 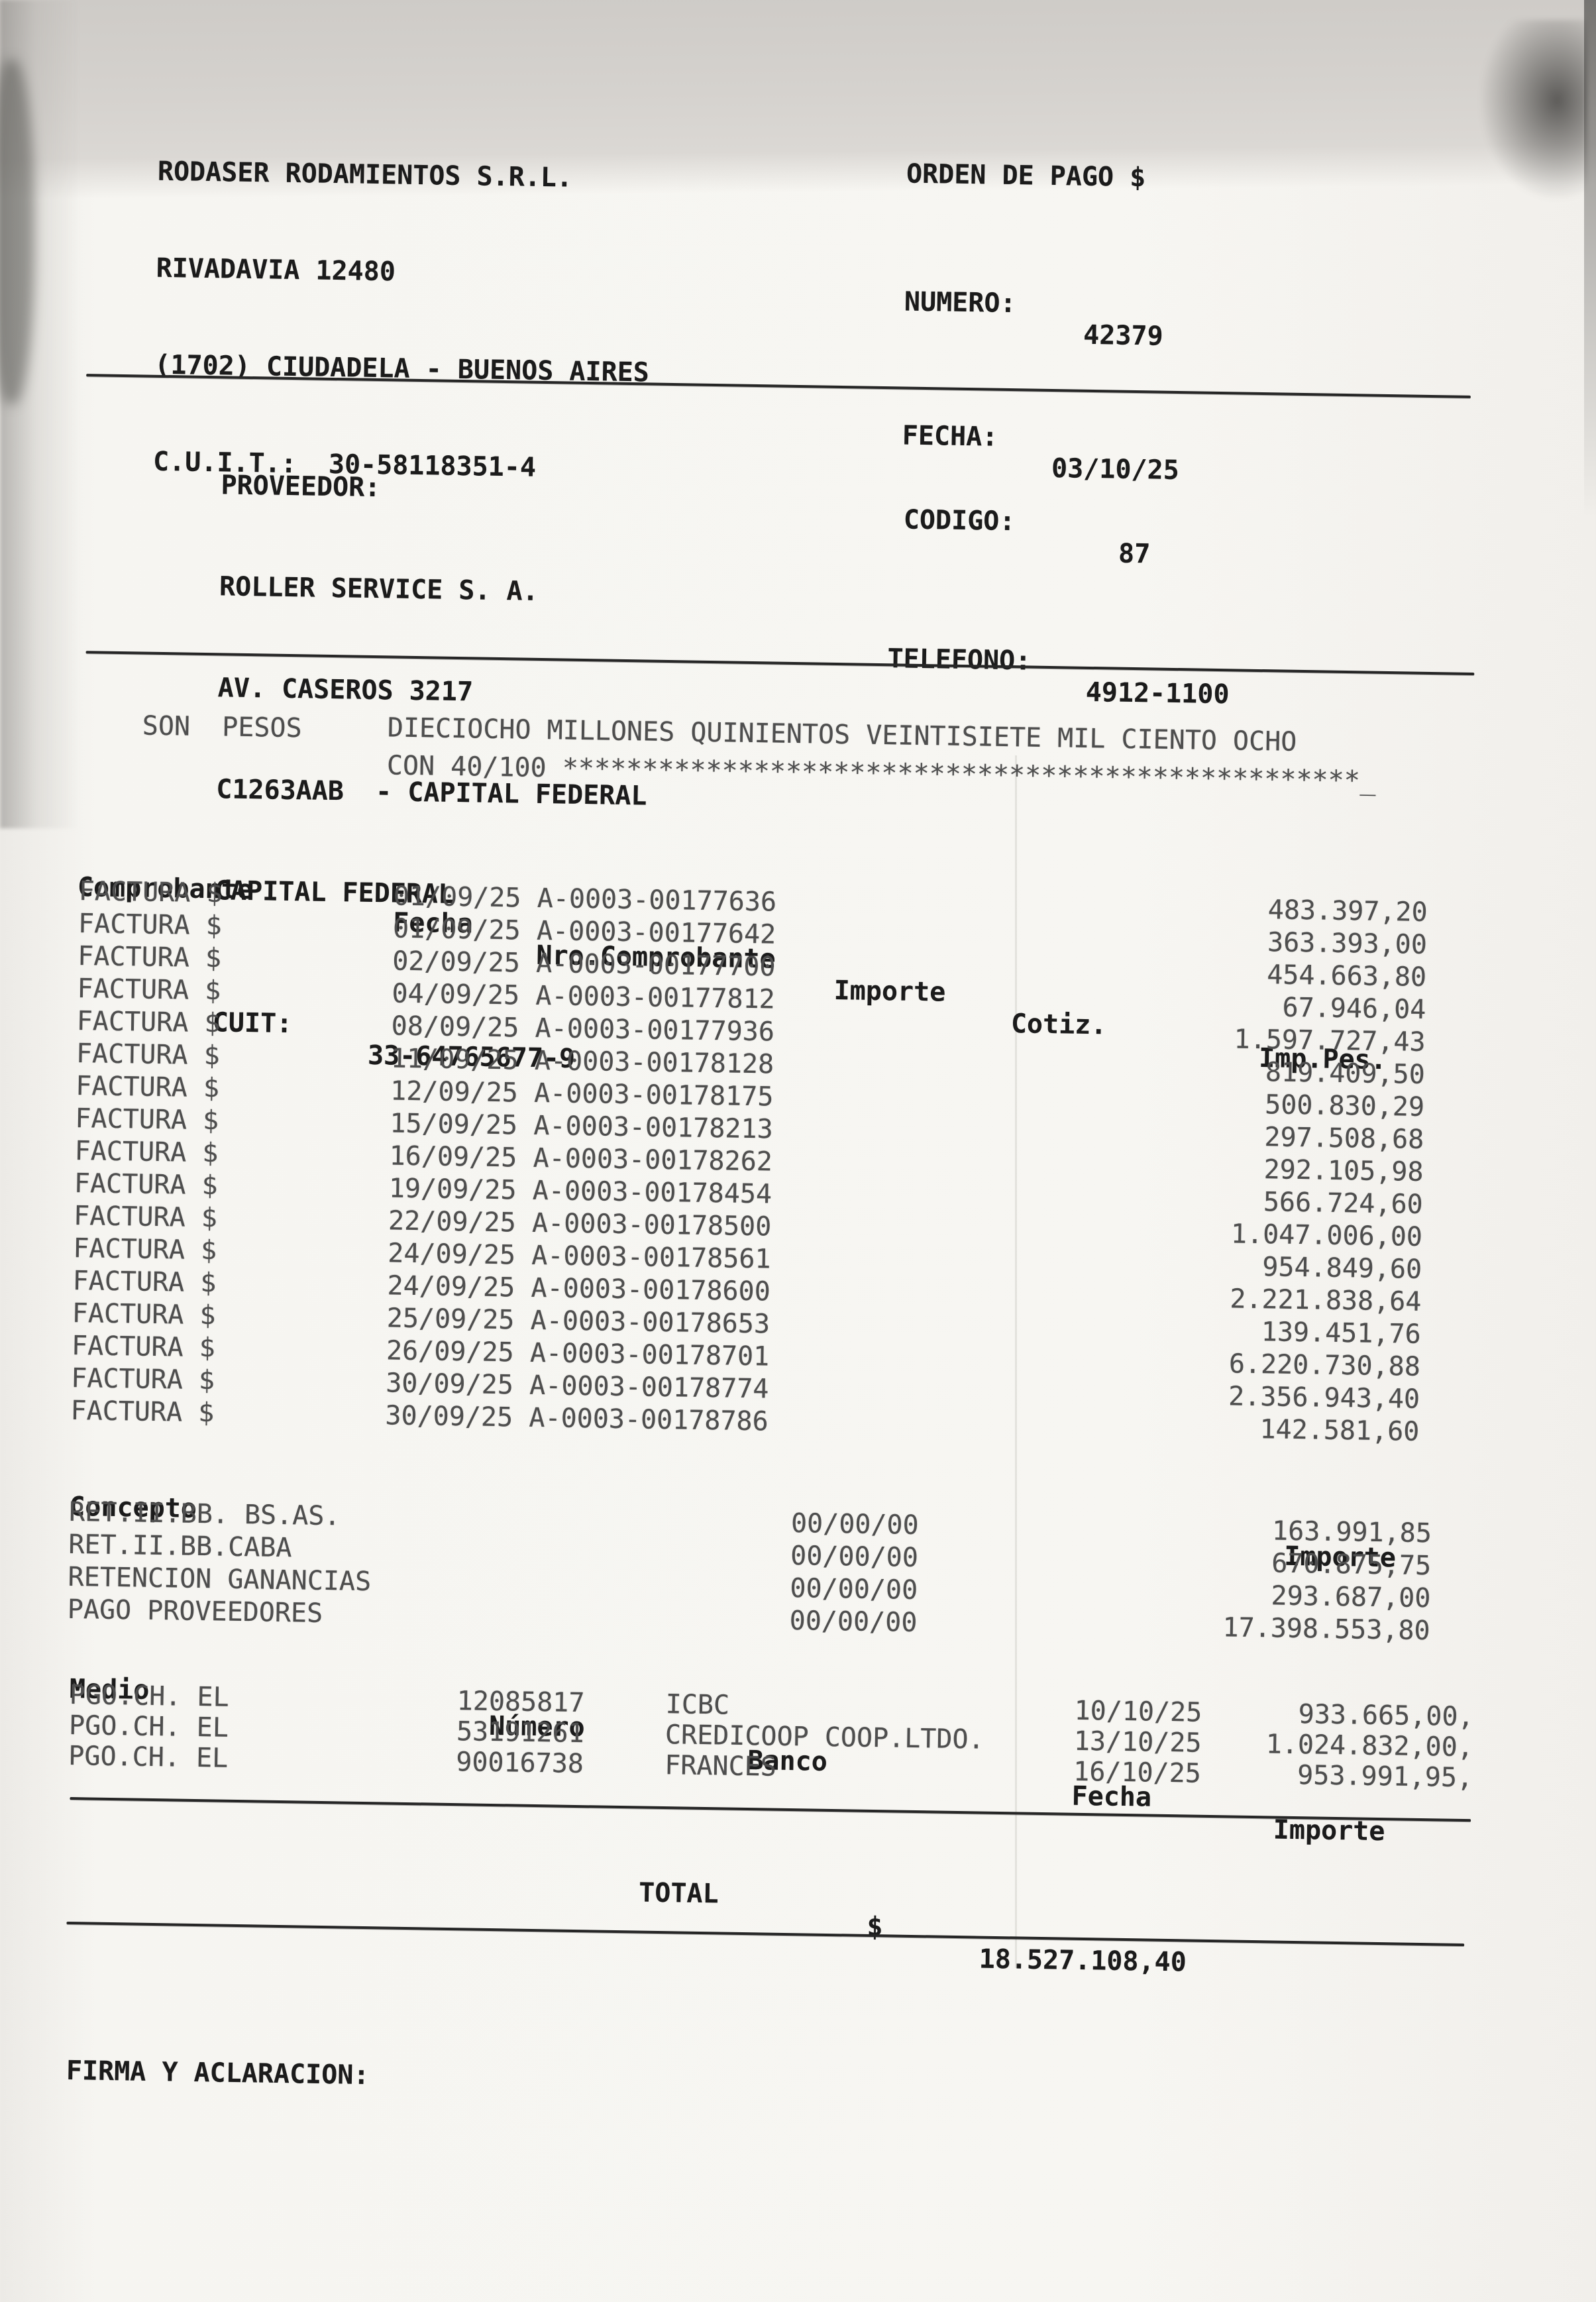 I want to click on proveedor-section-label: PROVEEDOR:, so click(x=301, y=487).